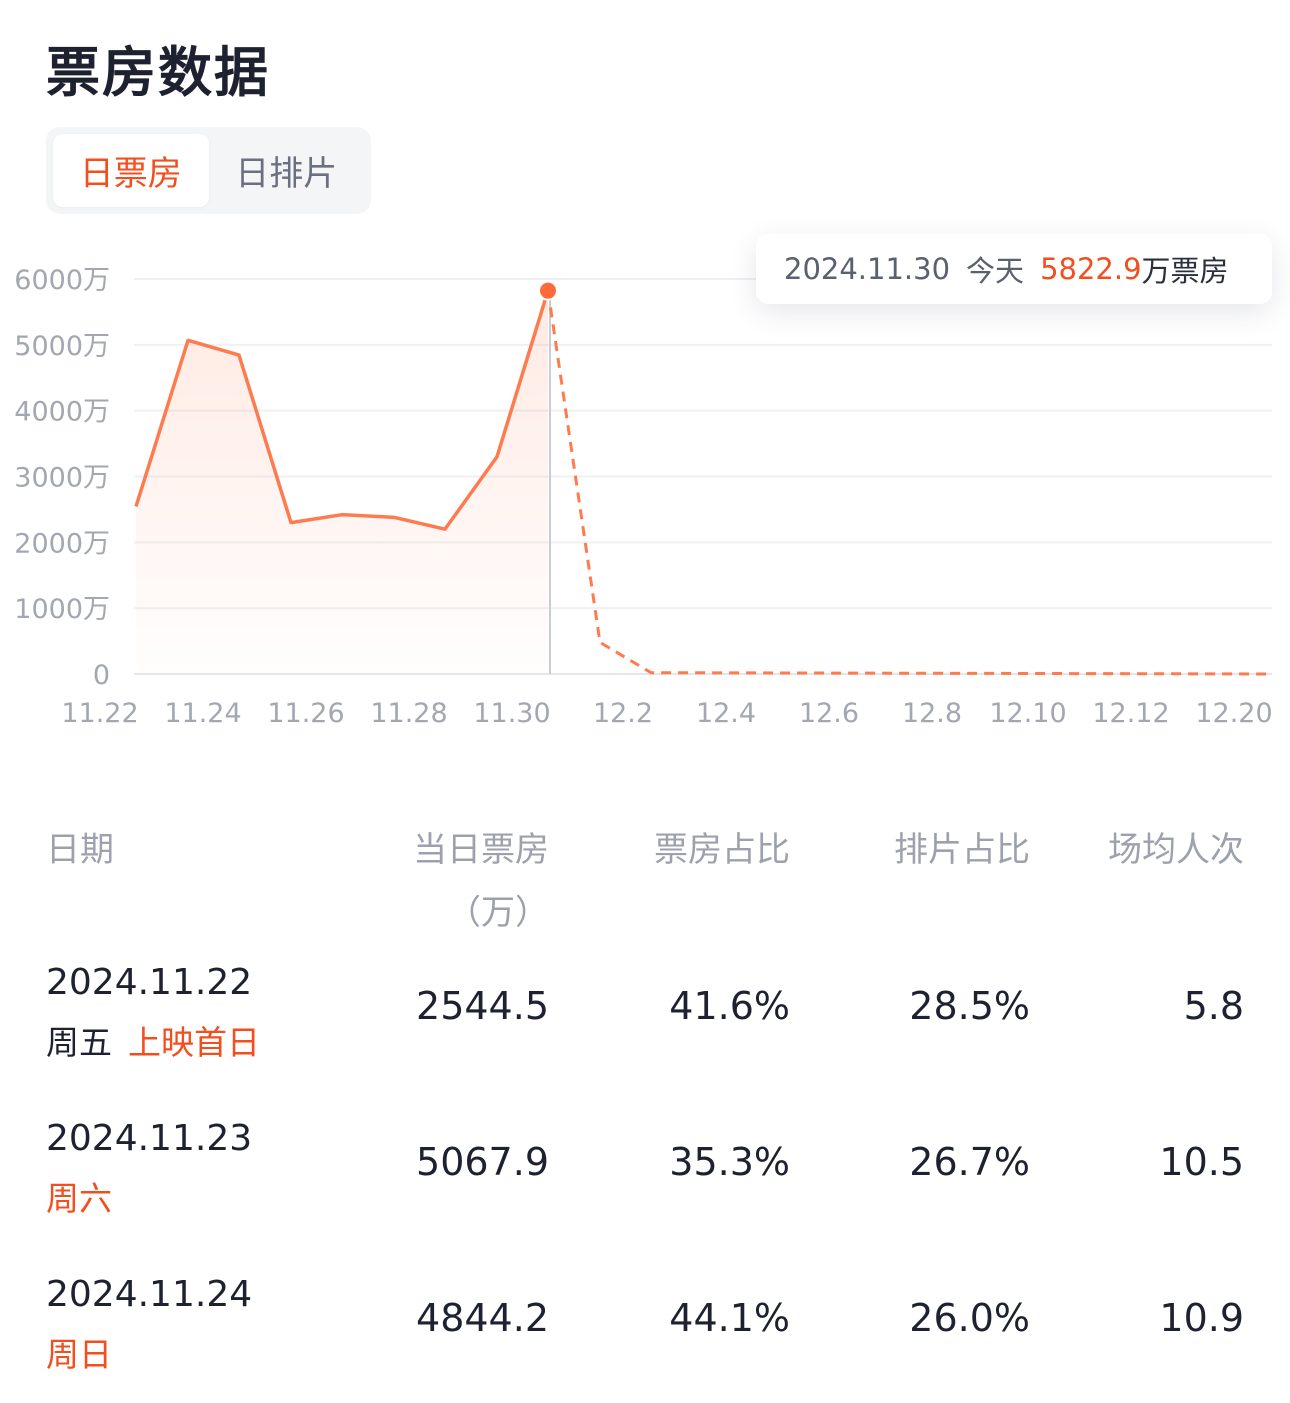 The image size is (1290, 1403). What do you see at coordinates (511, 713) in the screenshot?
I see `x-tick-label: 11.30` at bounding box center [511, 713].